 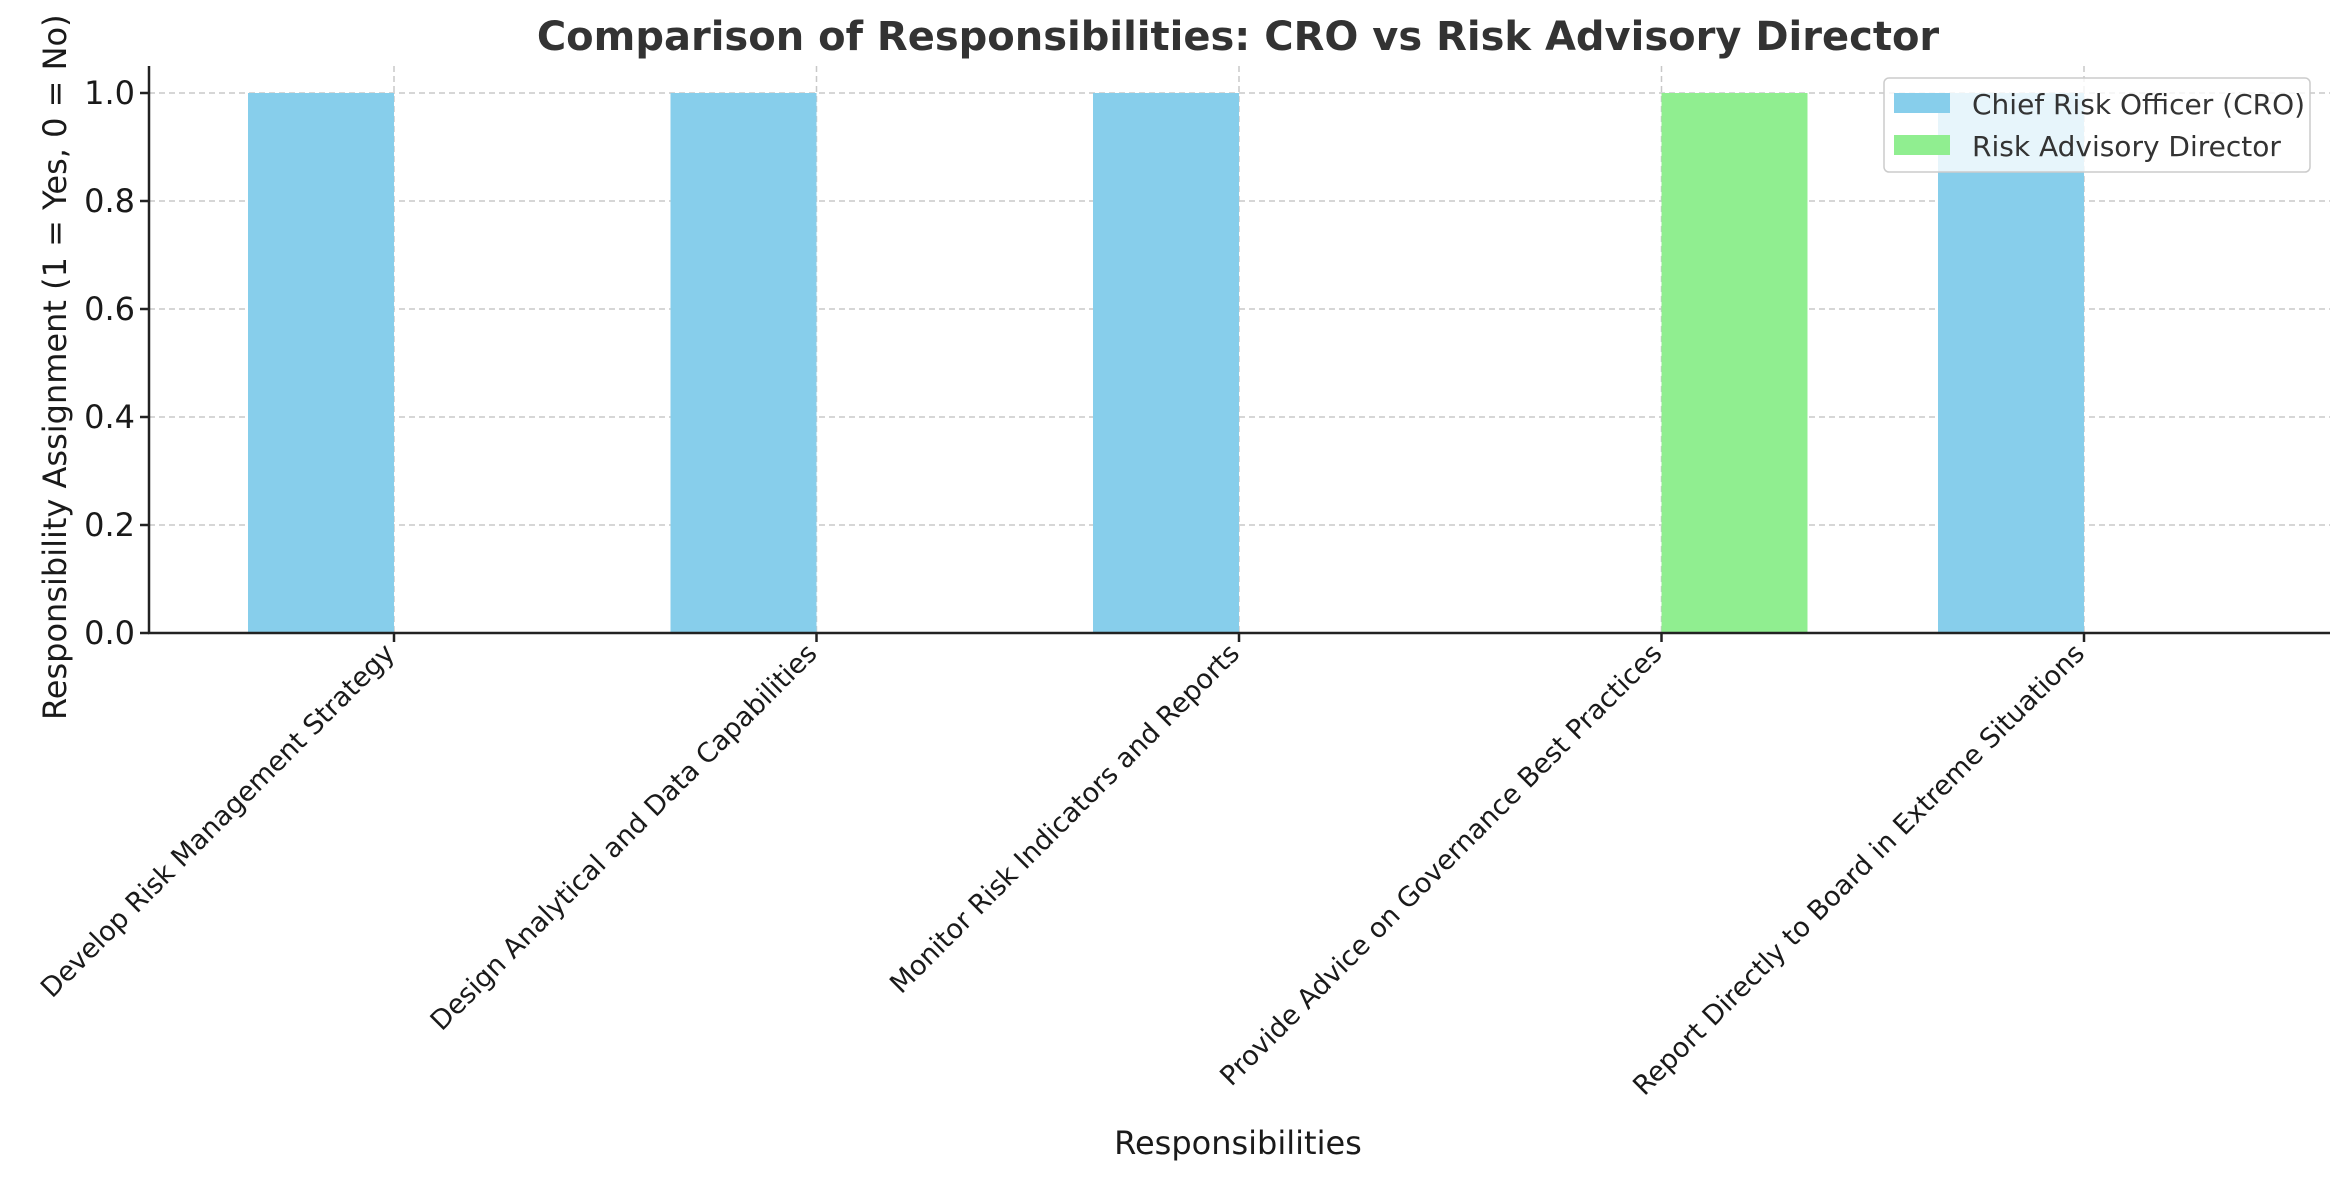 I want to click on x-tick-label: Design Analytical and Data Capabilities, so click(x=624, y=837).